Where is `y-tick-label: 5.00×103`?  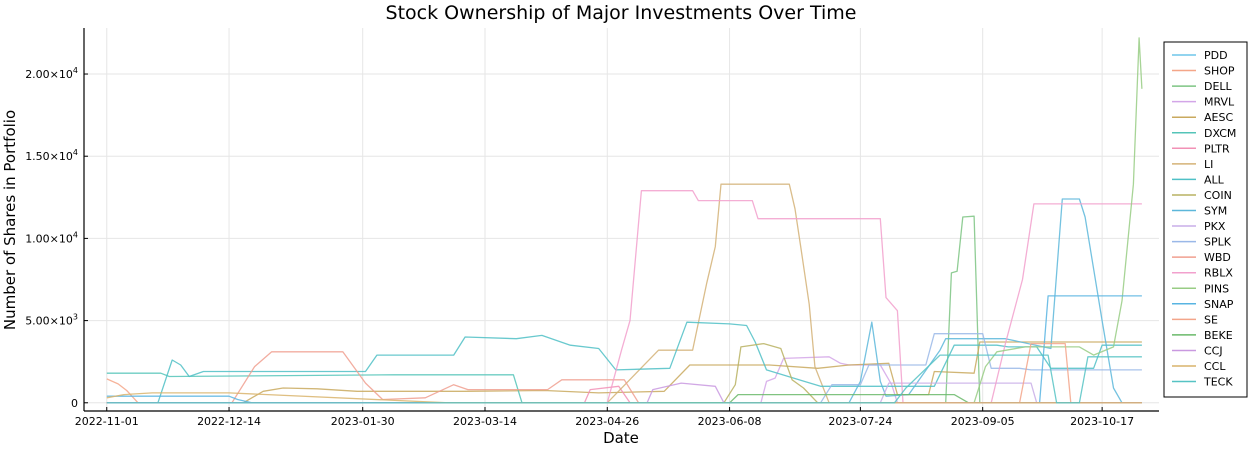 y-tick-label: 5.00×103 is located at coordinates (51, 320).